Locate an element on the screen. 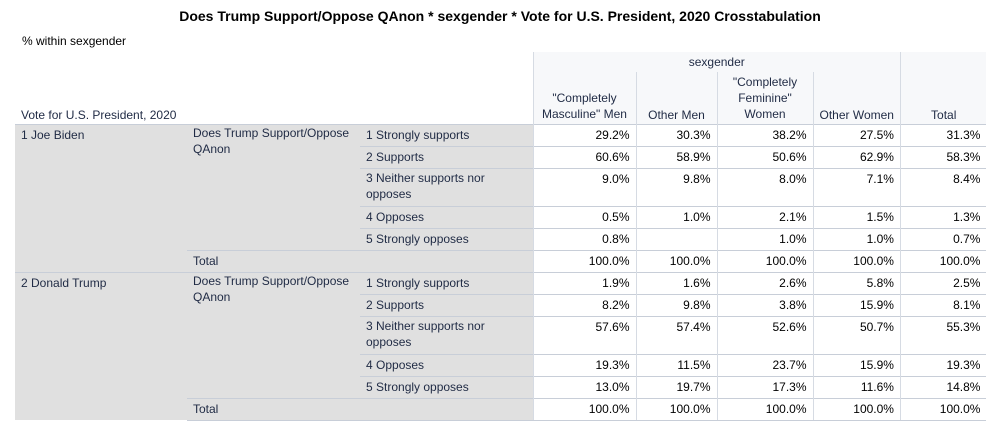 The height and width of the screenshot is (421, 1000). data-cell: 60.6% is located at coordinates (584, 156).